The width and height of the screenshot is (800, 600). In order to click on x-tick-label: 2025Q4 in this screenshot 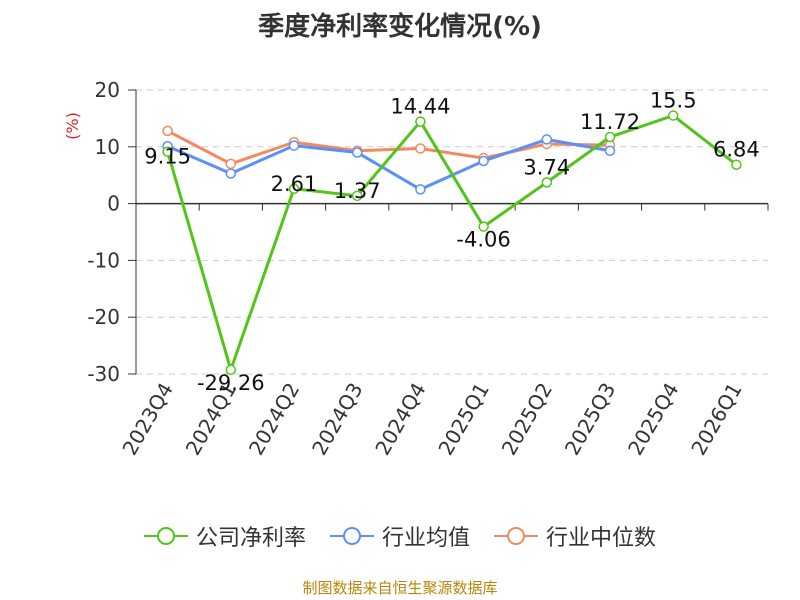, I will do `click(653, 419)`.